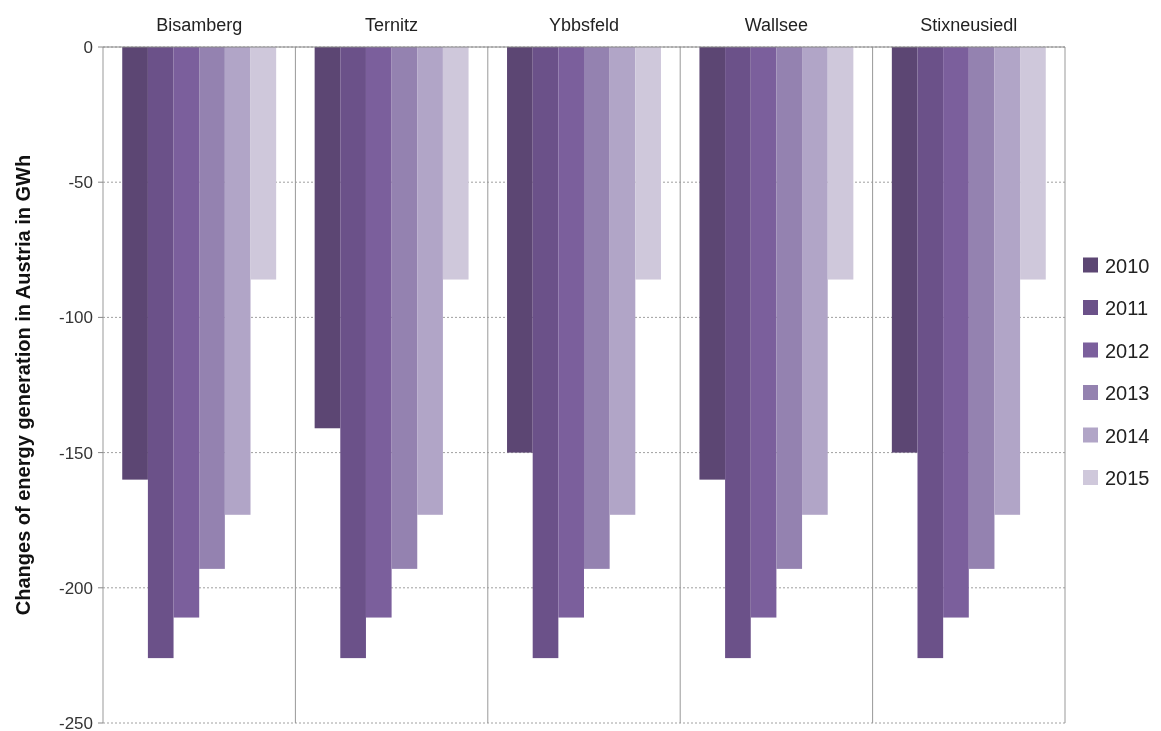  What do you see at coordinates (1127, 308) in the screenshot?
I see `legend-label: 2011` at bounding box center [1127, 308].